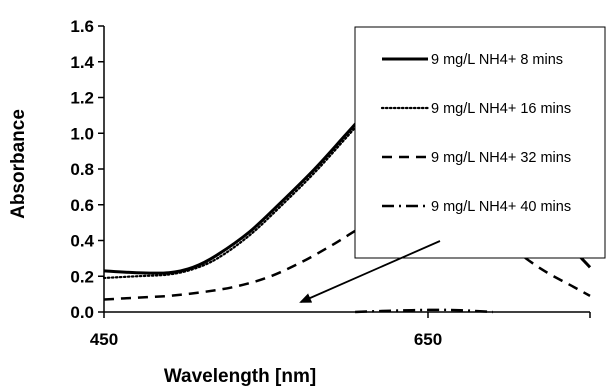 The image size is (613, 389). Describe the element at coordinates (104, 339) in the screenshot. I see `x-tick-label: 450` at that location.